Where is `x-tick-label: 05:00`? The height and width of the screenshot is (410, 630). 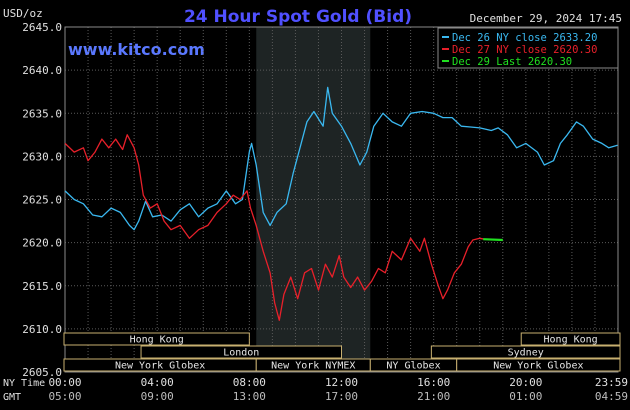
x-tick-label: 05:00 is located at coordinates (64, 396).